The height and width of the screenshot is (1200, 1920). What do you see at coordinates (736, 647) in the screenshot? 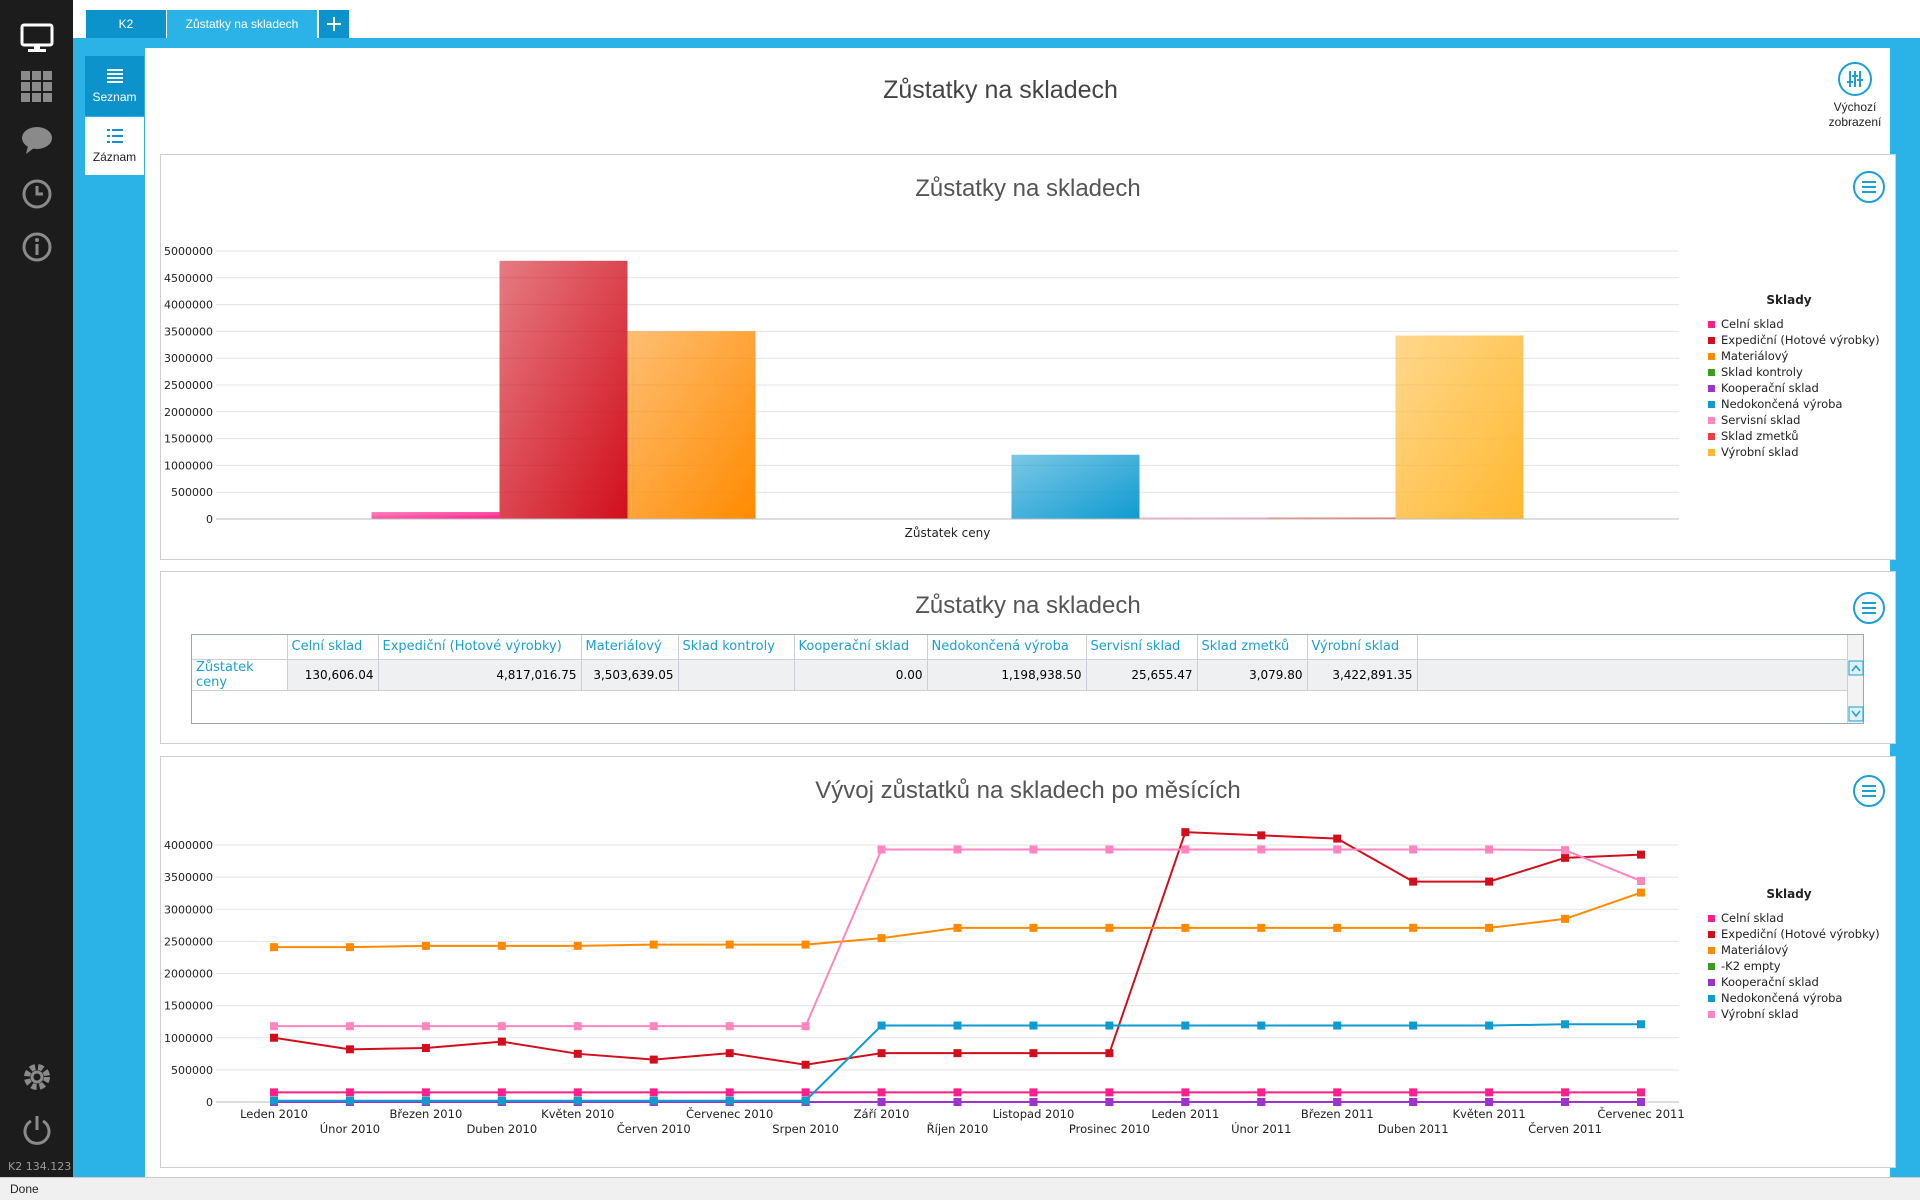
I see `col-kontroly: Sklad kontroly` at bounding box center [736, 647].